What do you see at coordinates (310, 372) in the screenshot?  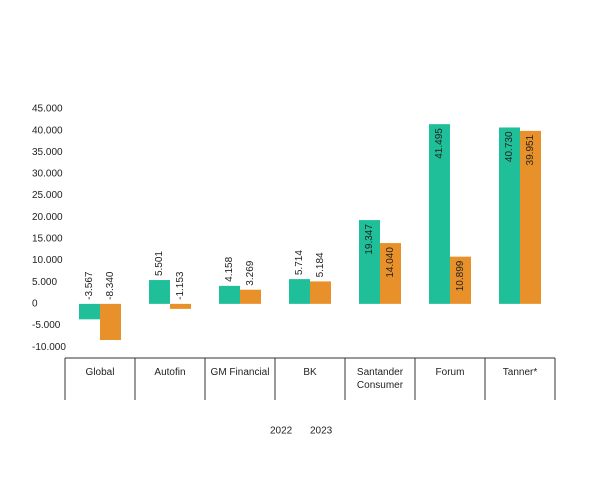 I see `x-tick-label: BK` at bounding box center [310, 372].